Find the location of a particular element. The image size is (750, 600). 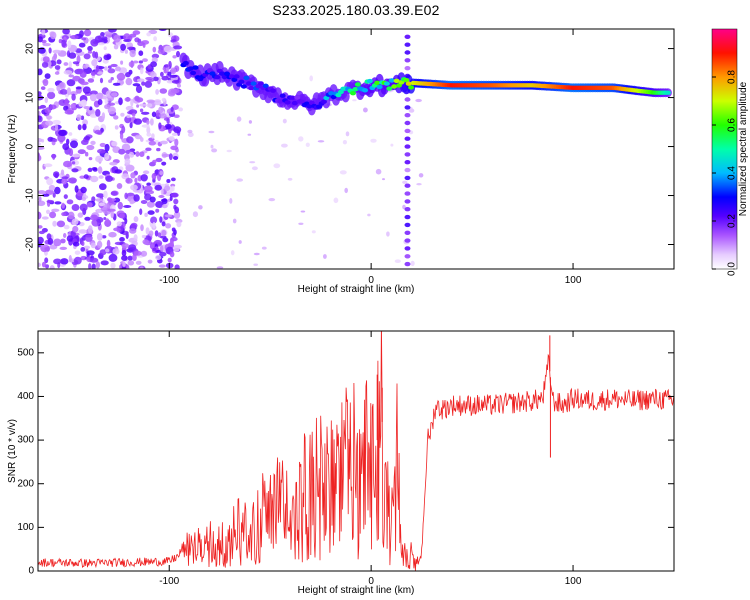

snr-y-tick-label: 300 is located at coordinates (25, 440).